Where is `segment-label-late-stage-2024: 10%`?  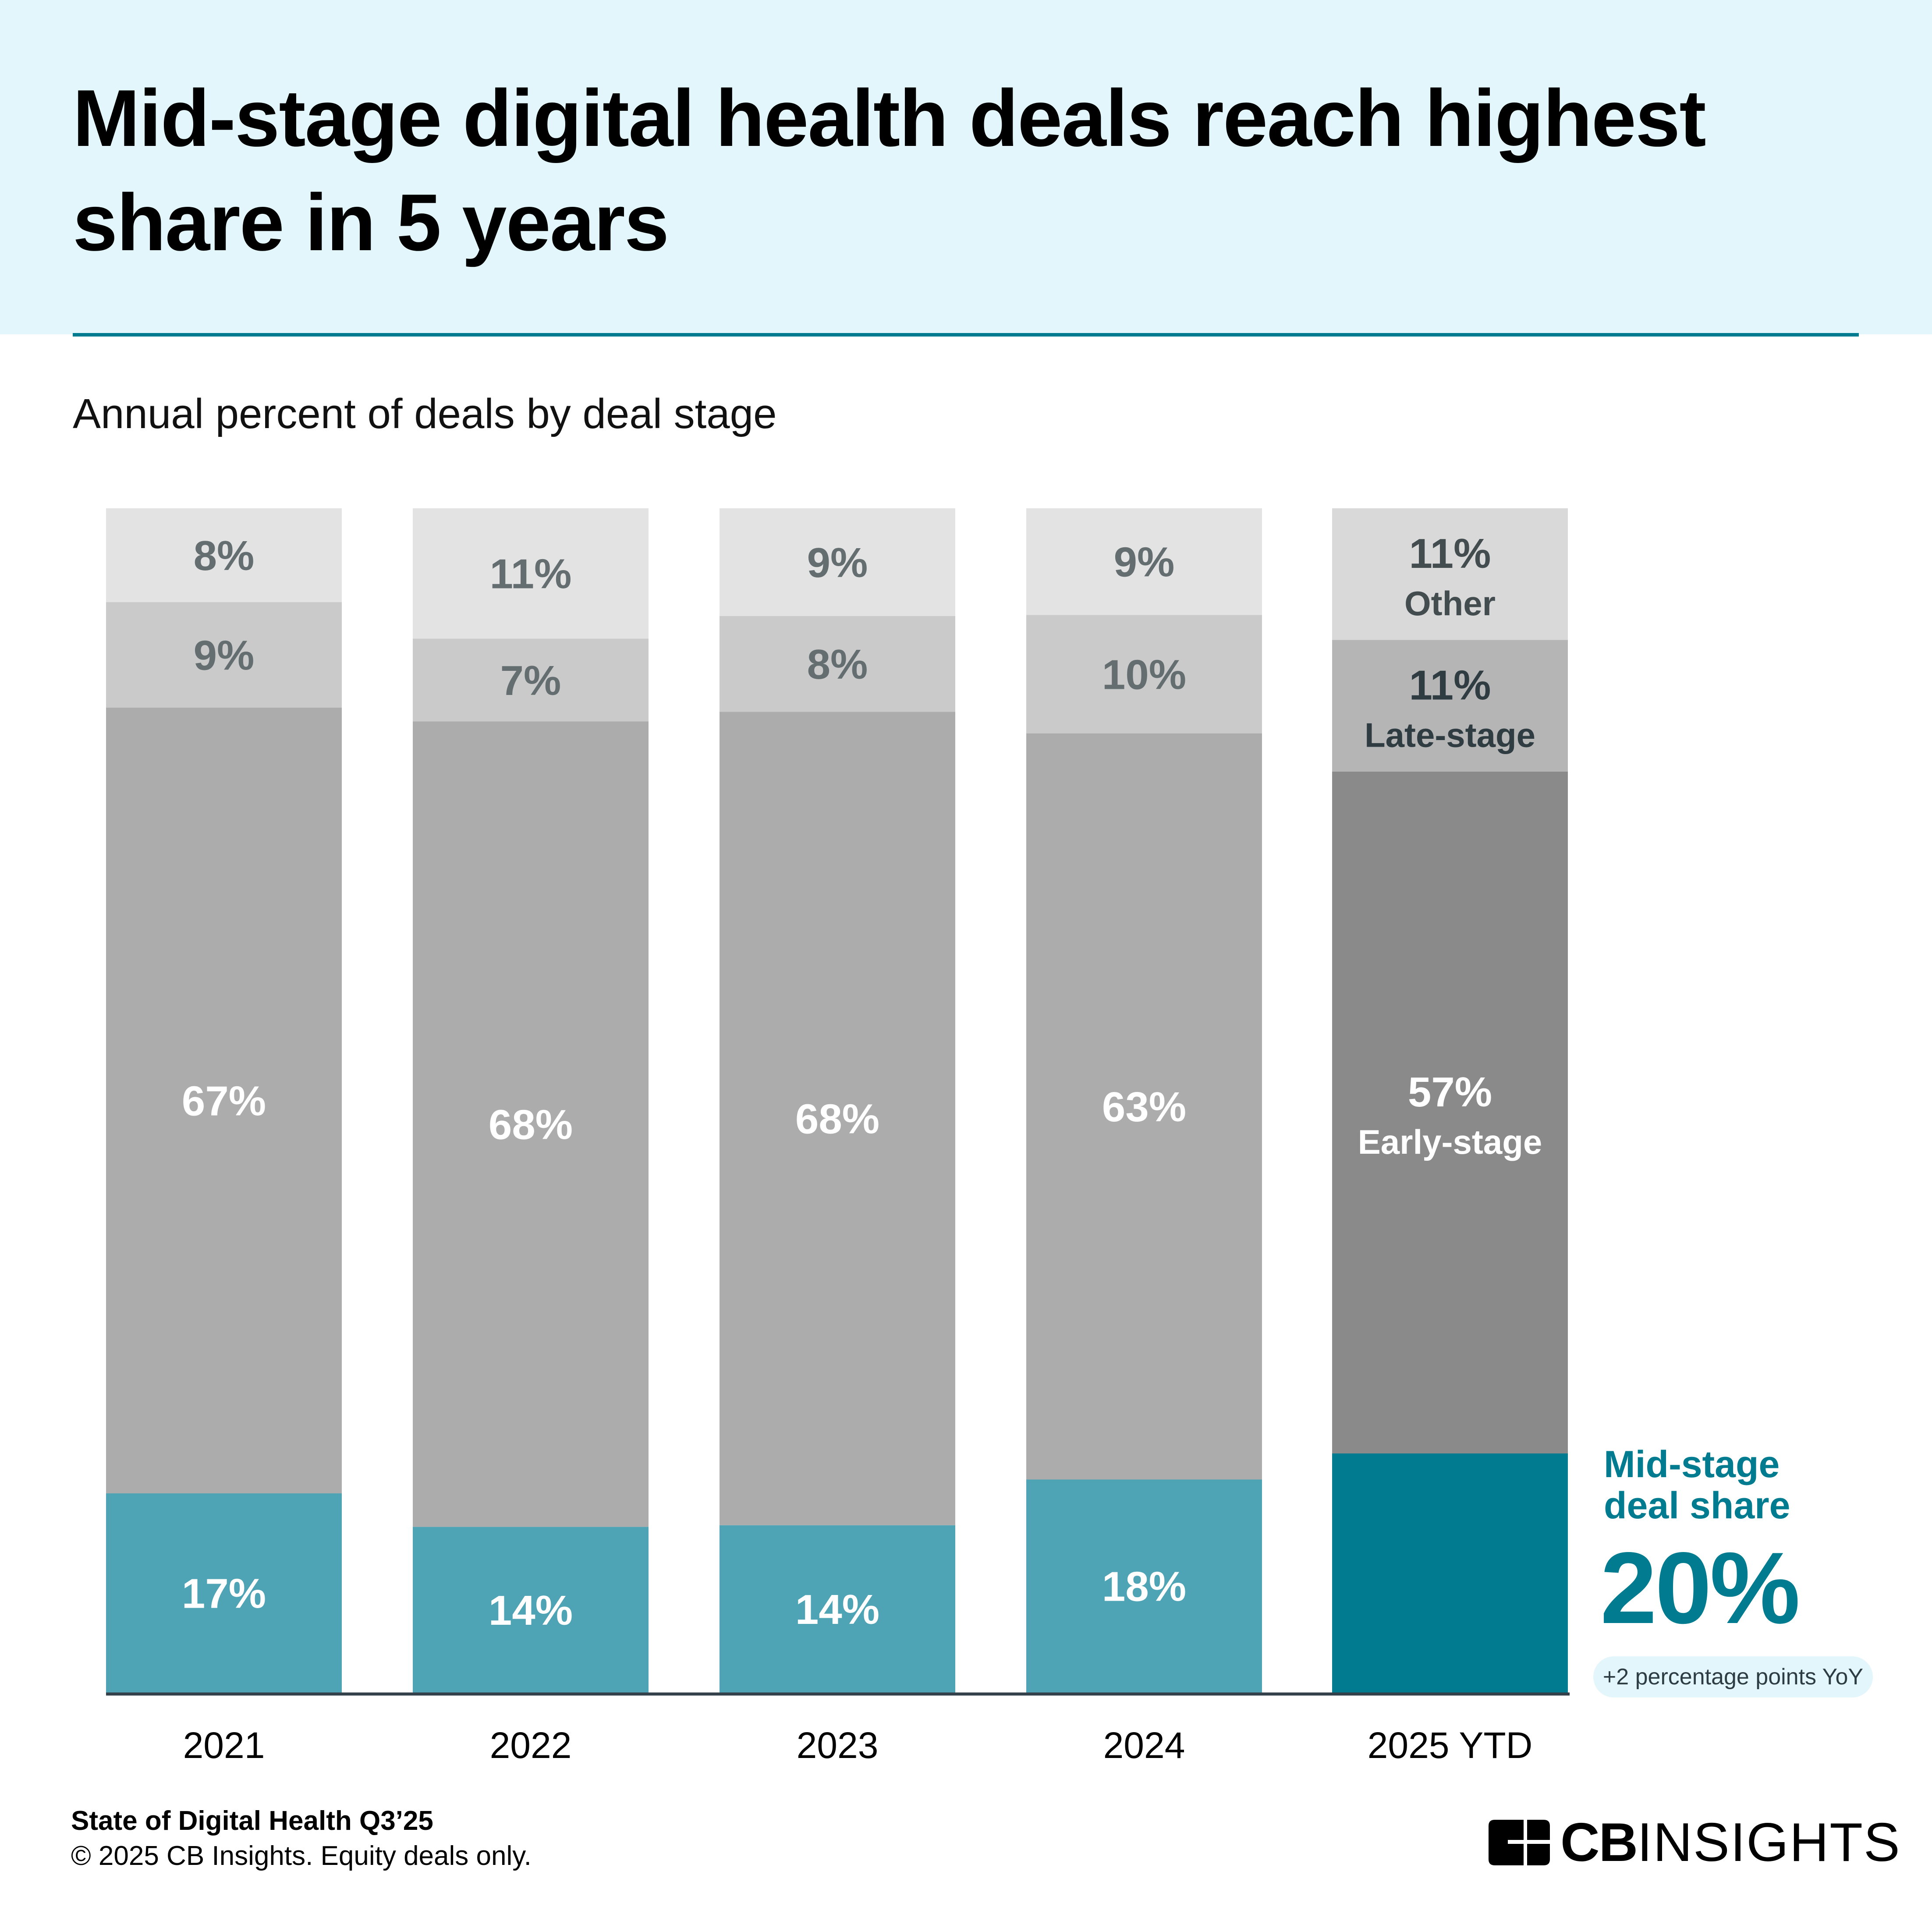 segment-label-late-stage-2024: 10% is located at coordinates (1144, 674).